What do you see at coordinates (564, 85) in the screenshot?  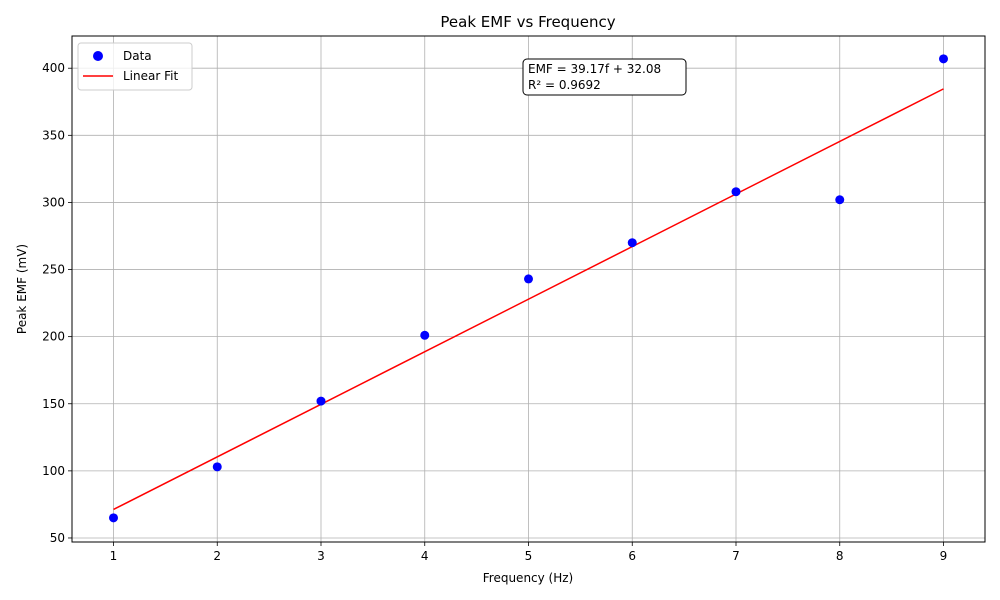 I see `annotation-r-squared: R² = 0.9692` at bounding box center [564, 85].